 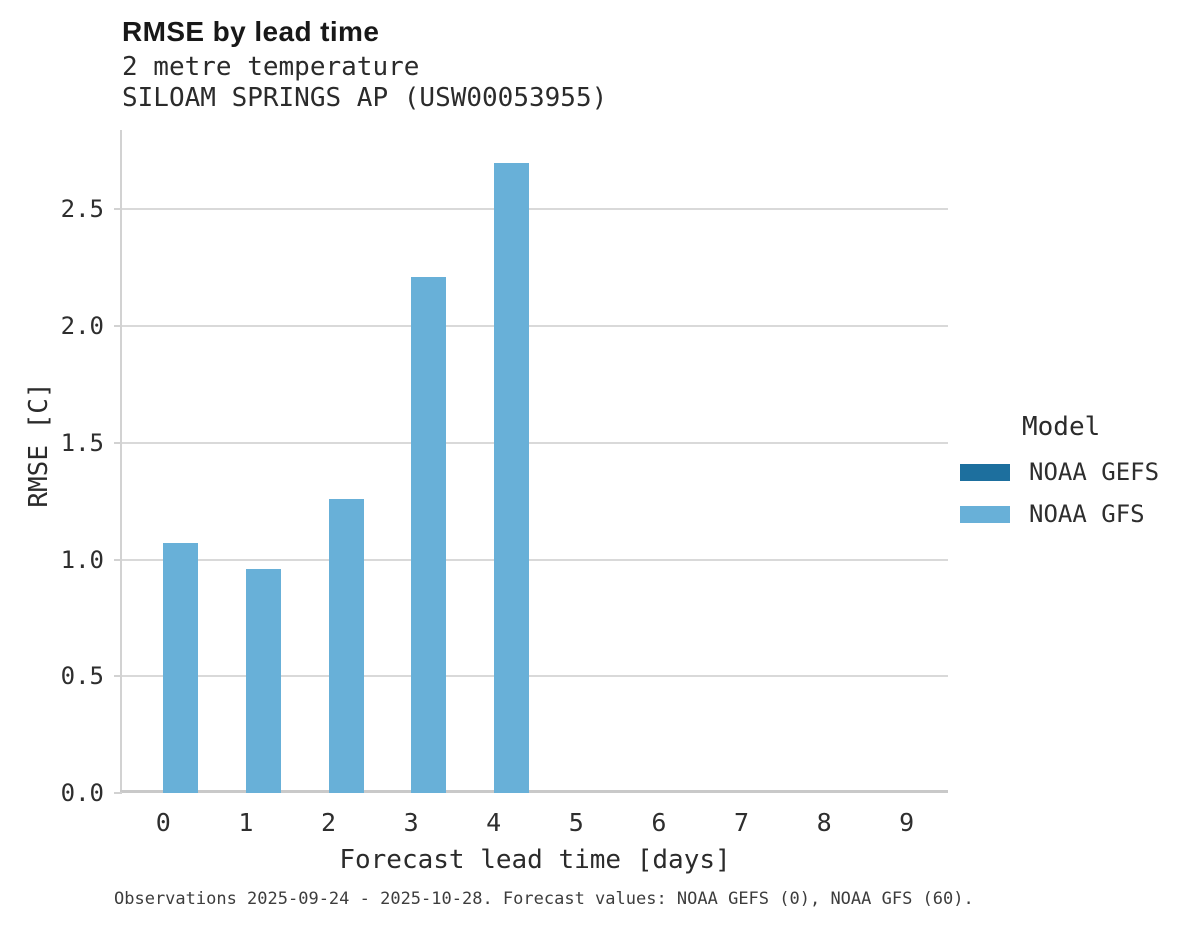 I want to click on subtitle-line-1: 2 metre temperature, so click(x=271, y=67).